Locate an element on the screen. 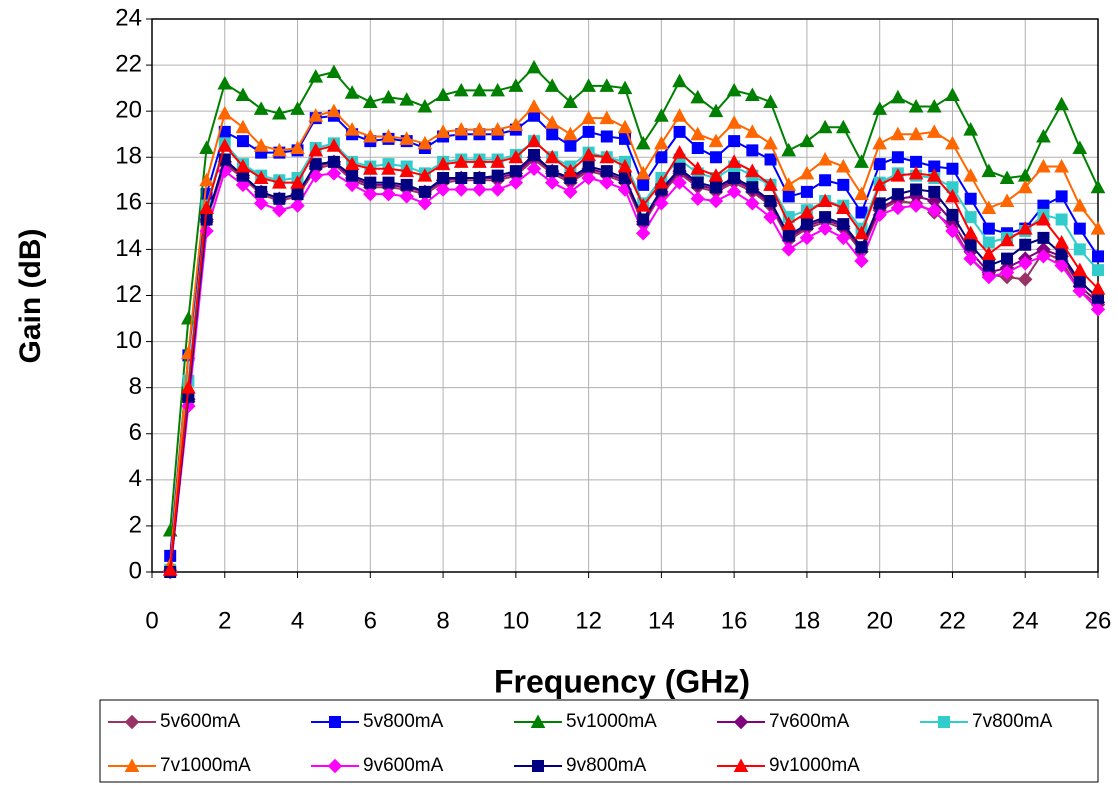  y-tick-label: 8 is located at coordinates (135, 386).